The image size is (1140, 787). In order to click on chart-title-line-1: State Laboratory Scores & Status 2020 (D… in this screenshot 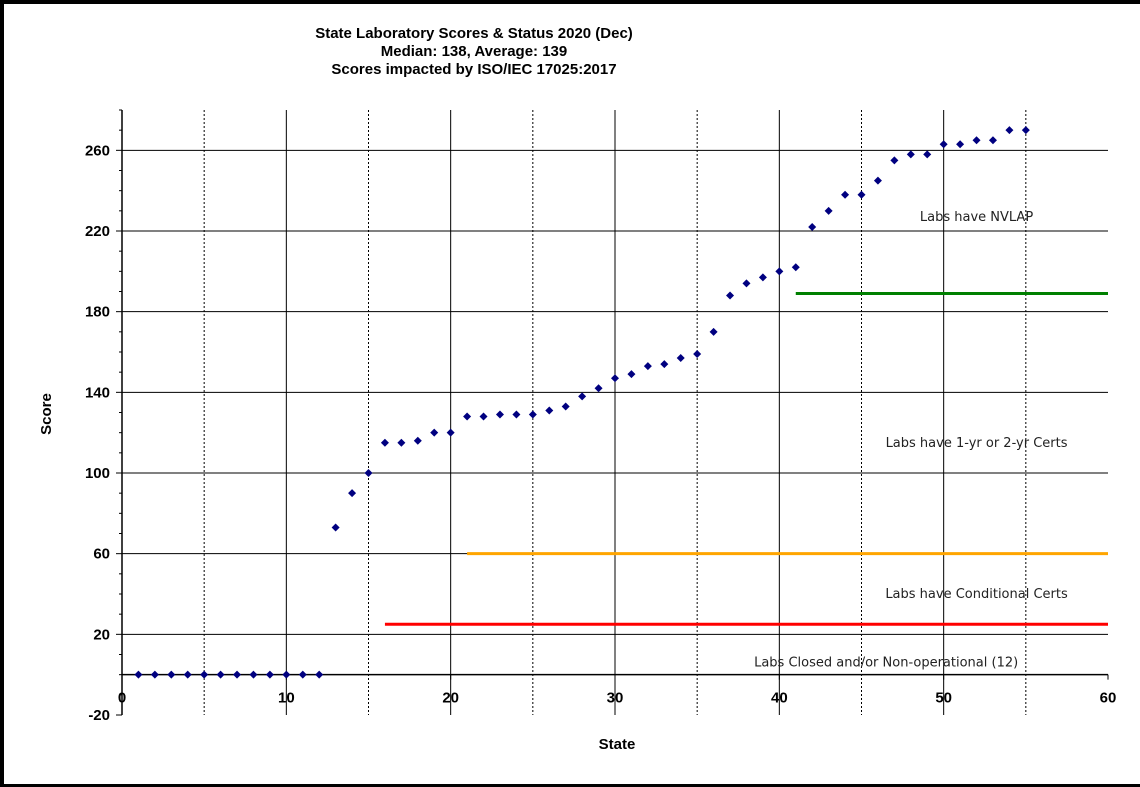, I will do `click(474, 33)`.